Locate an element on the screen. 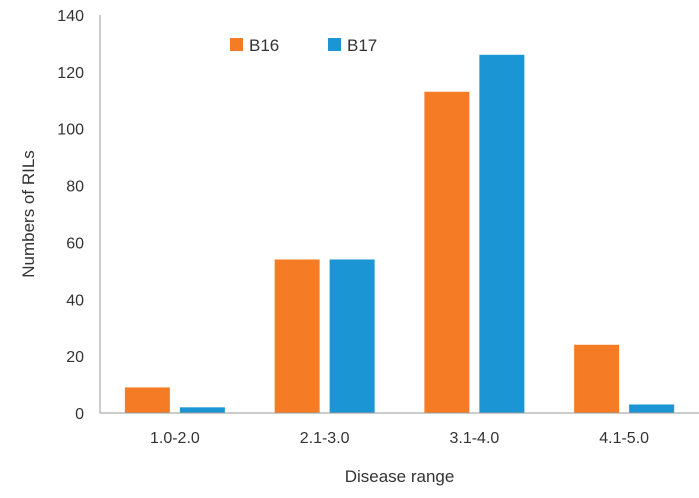 This screenshot has height=498, width=699. y-tick-label: 120 is located at coordinates (70, 73).